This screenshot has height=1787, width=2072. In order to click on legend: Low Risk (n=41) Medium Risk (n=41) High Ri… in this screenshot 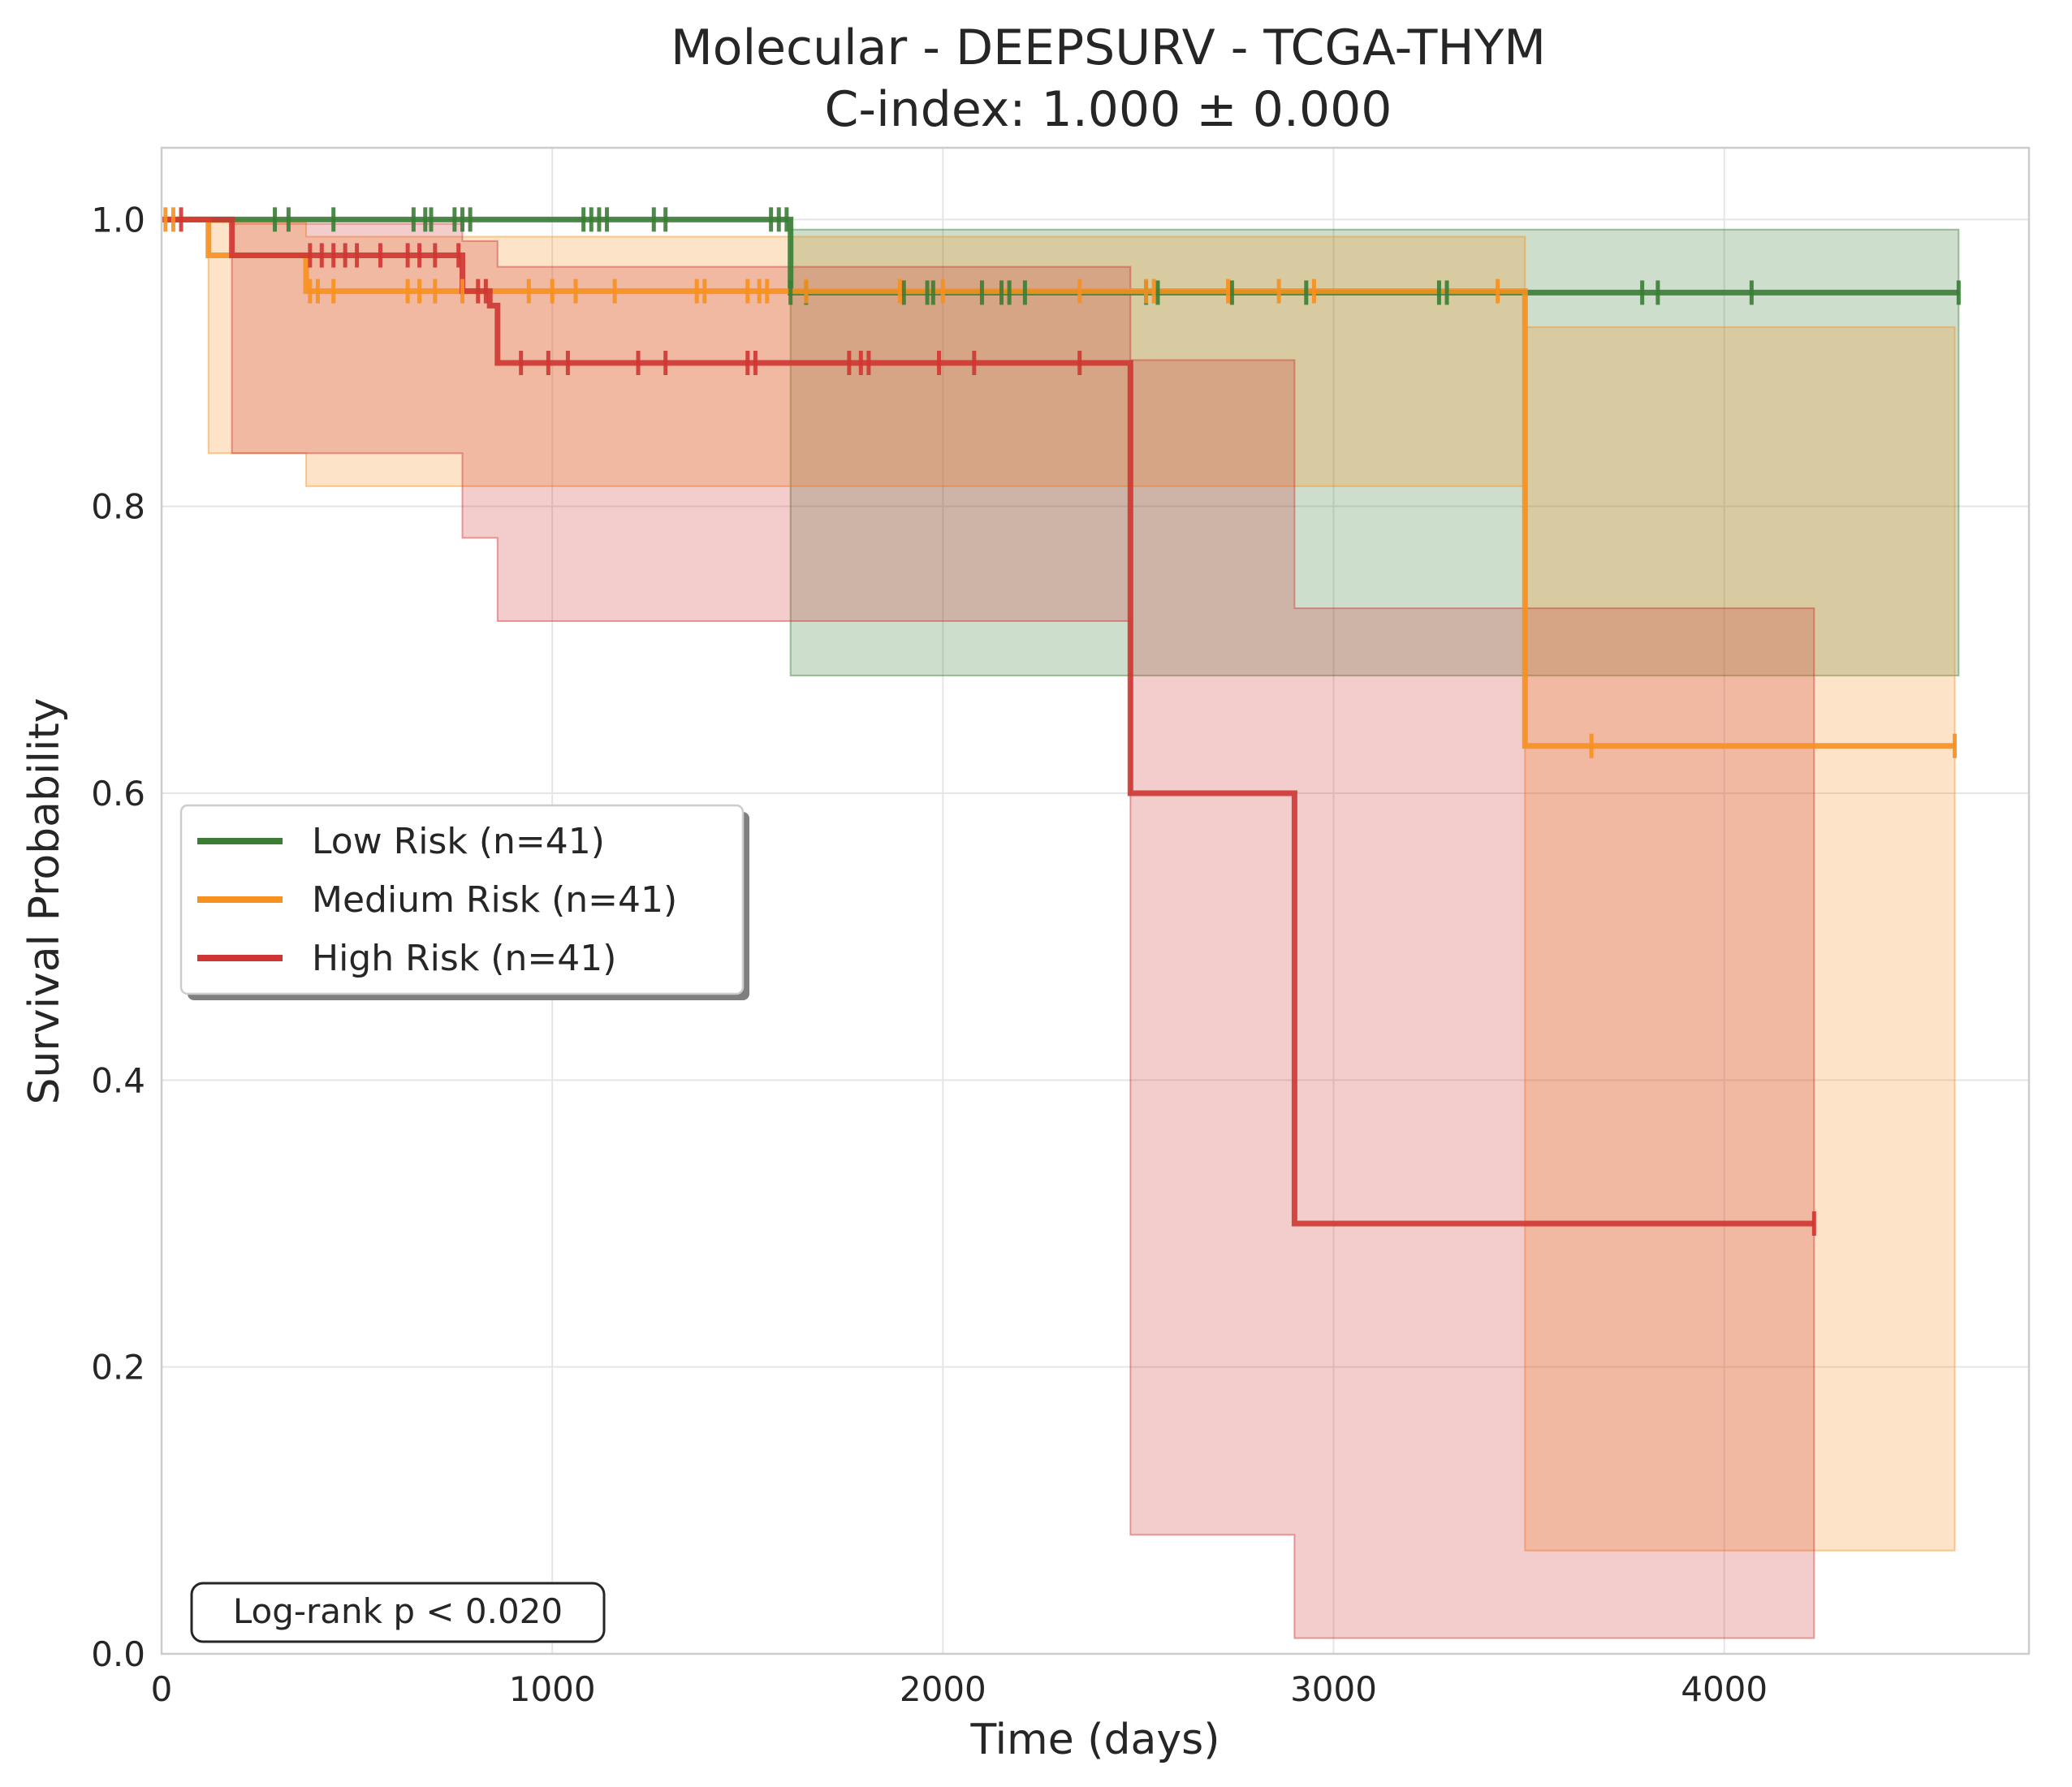, I will do `click(464, 902)`.